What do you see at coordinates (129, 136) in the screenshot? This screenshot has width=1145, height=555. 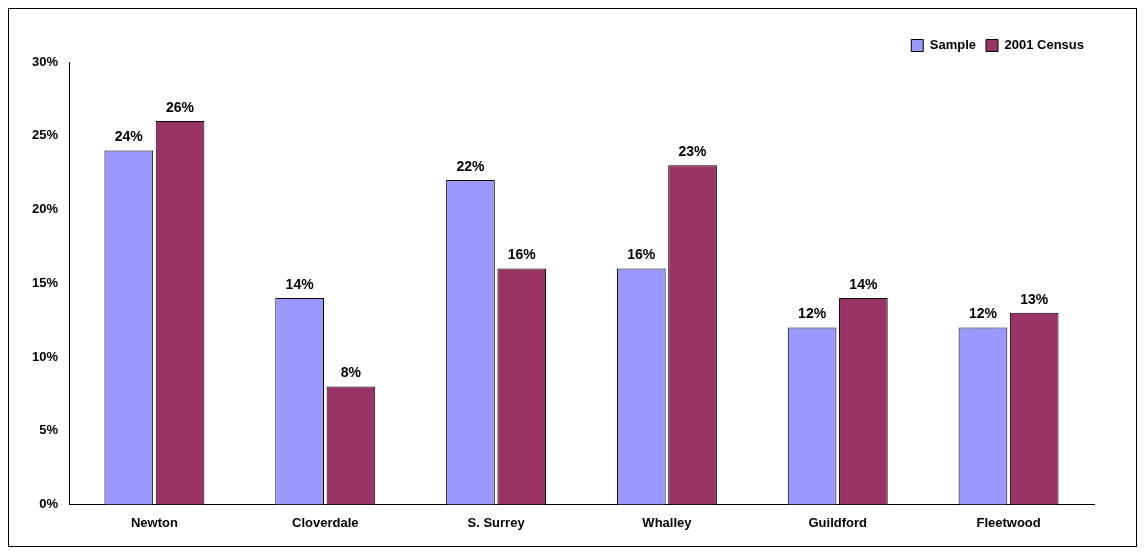 I see `data-label: 24%` at bounding box center [129, 136].